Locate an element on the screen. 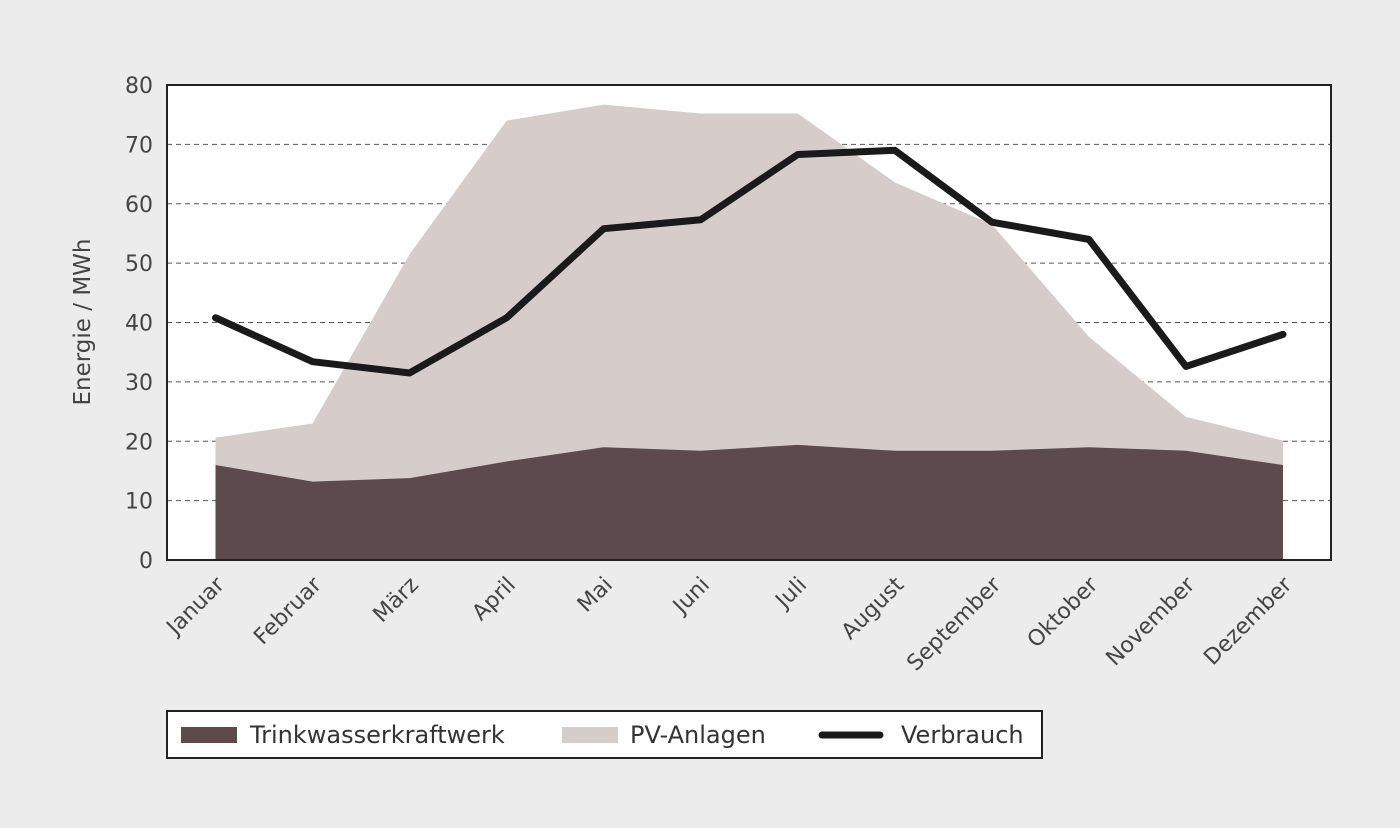 This screenshot has width=1400, height=828. y-tick-label: 20 is located at coordinates (139, 442).